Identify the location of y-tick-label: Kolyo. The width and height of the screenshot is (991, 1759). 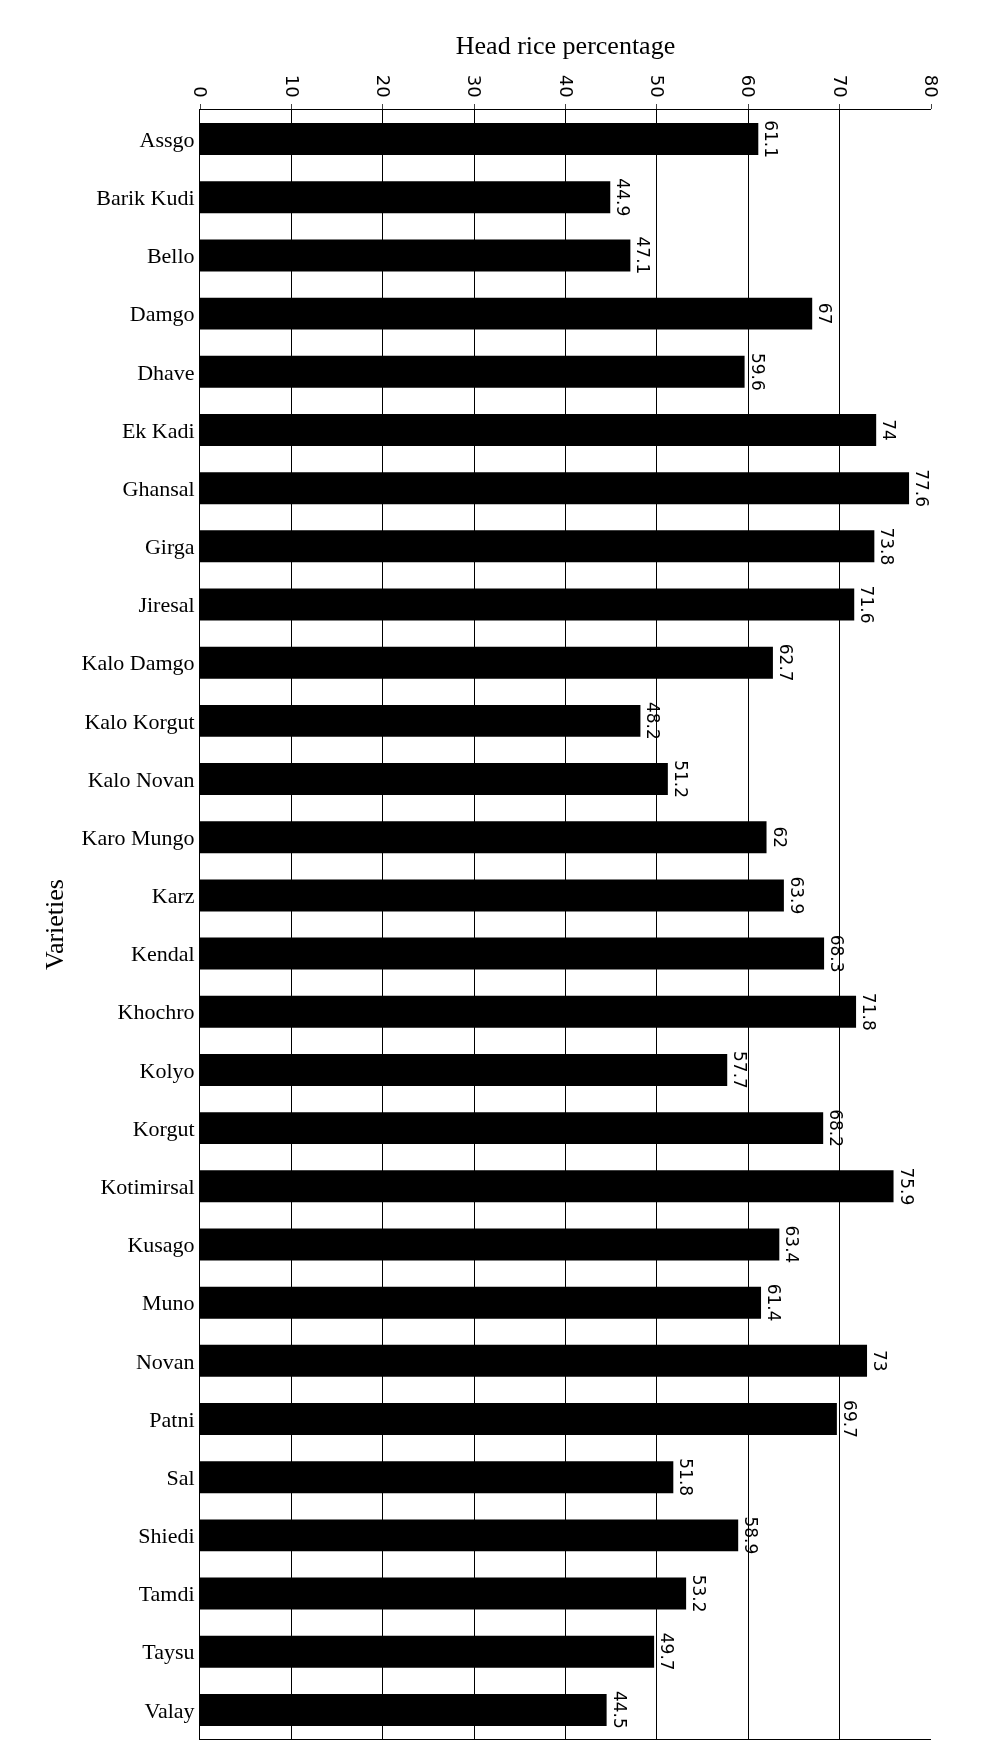
(167, 1070).